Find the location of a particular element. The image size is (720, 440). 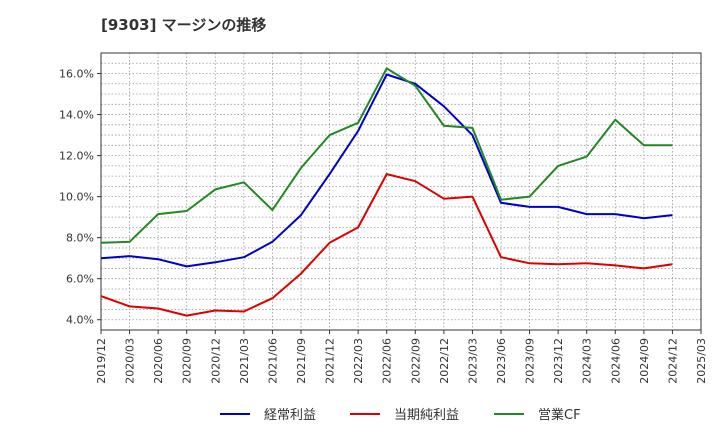

x-tick-label: 2022/03 is located at coordinates (358, 361).